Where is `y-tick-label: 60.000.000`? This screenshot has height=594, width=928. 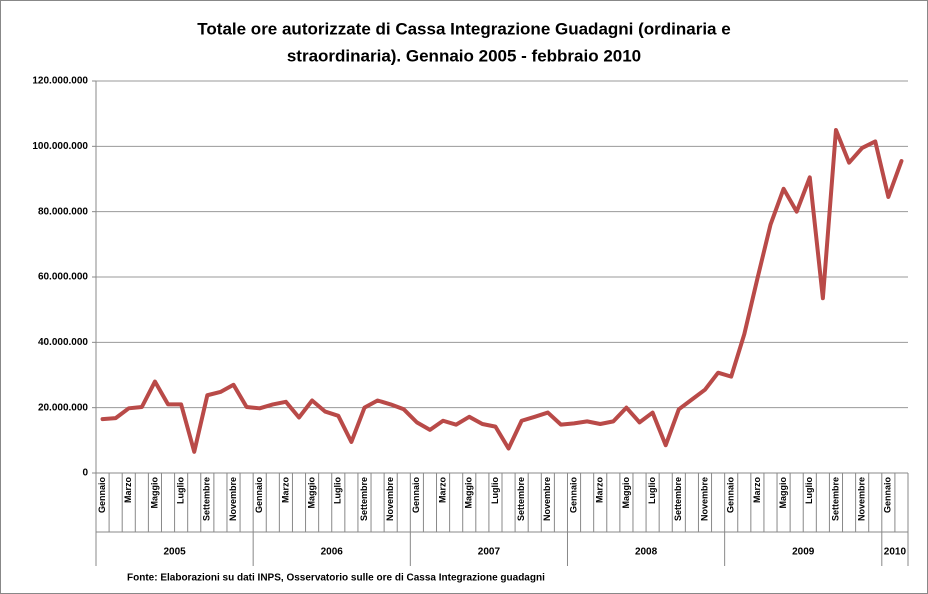
y-tick-label: 60.000.000 is located at coordinates (63, 277).